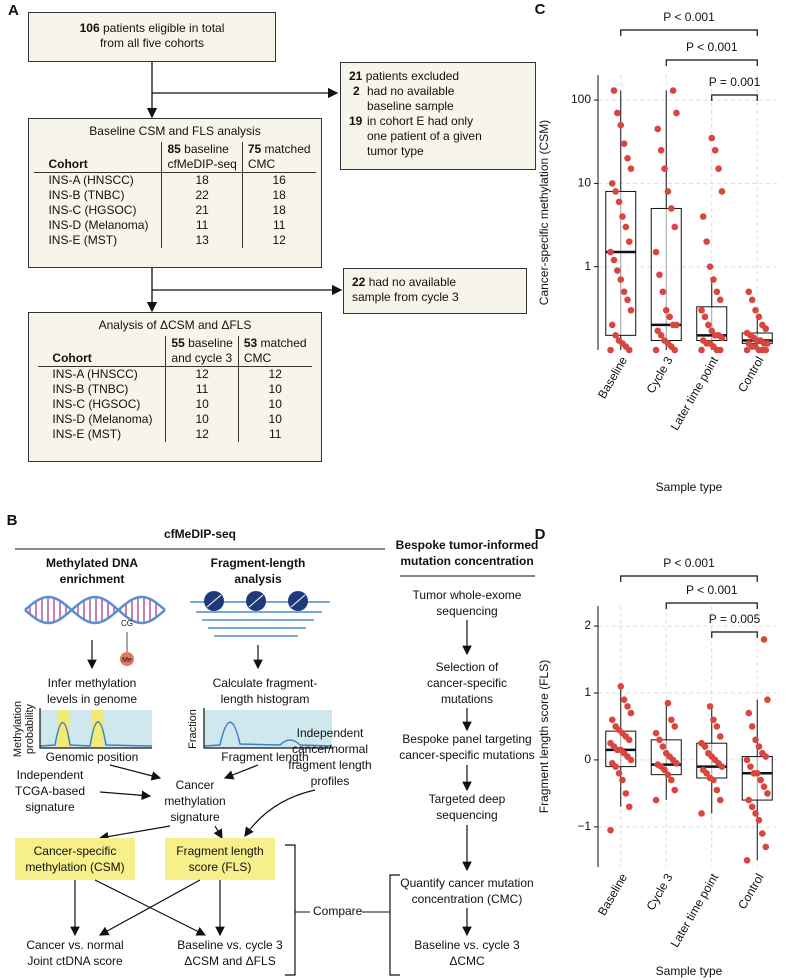 Image resolution: width=789 pixels, height=980 pixels. I want to click on mini-curve, so click(96, 734).